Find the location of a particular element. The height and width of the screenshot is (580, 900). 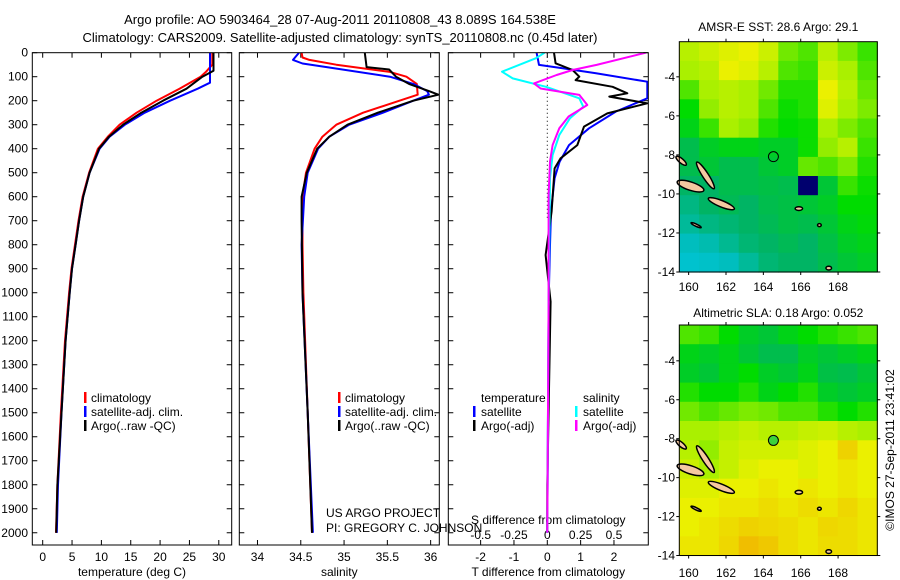

lat-tick-label: -8 is located at coordinates (669, 155).